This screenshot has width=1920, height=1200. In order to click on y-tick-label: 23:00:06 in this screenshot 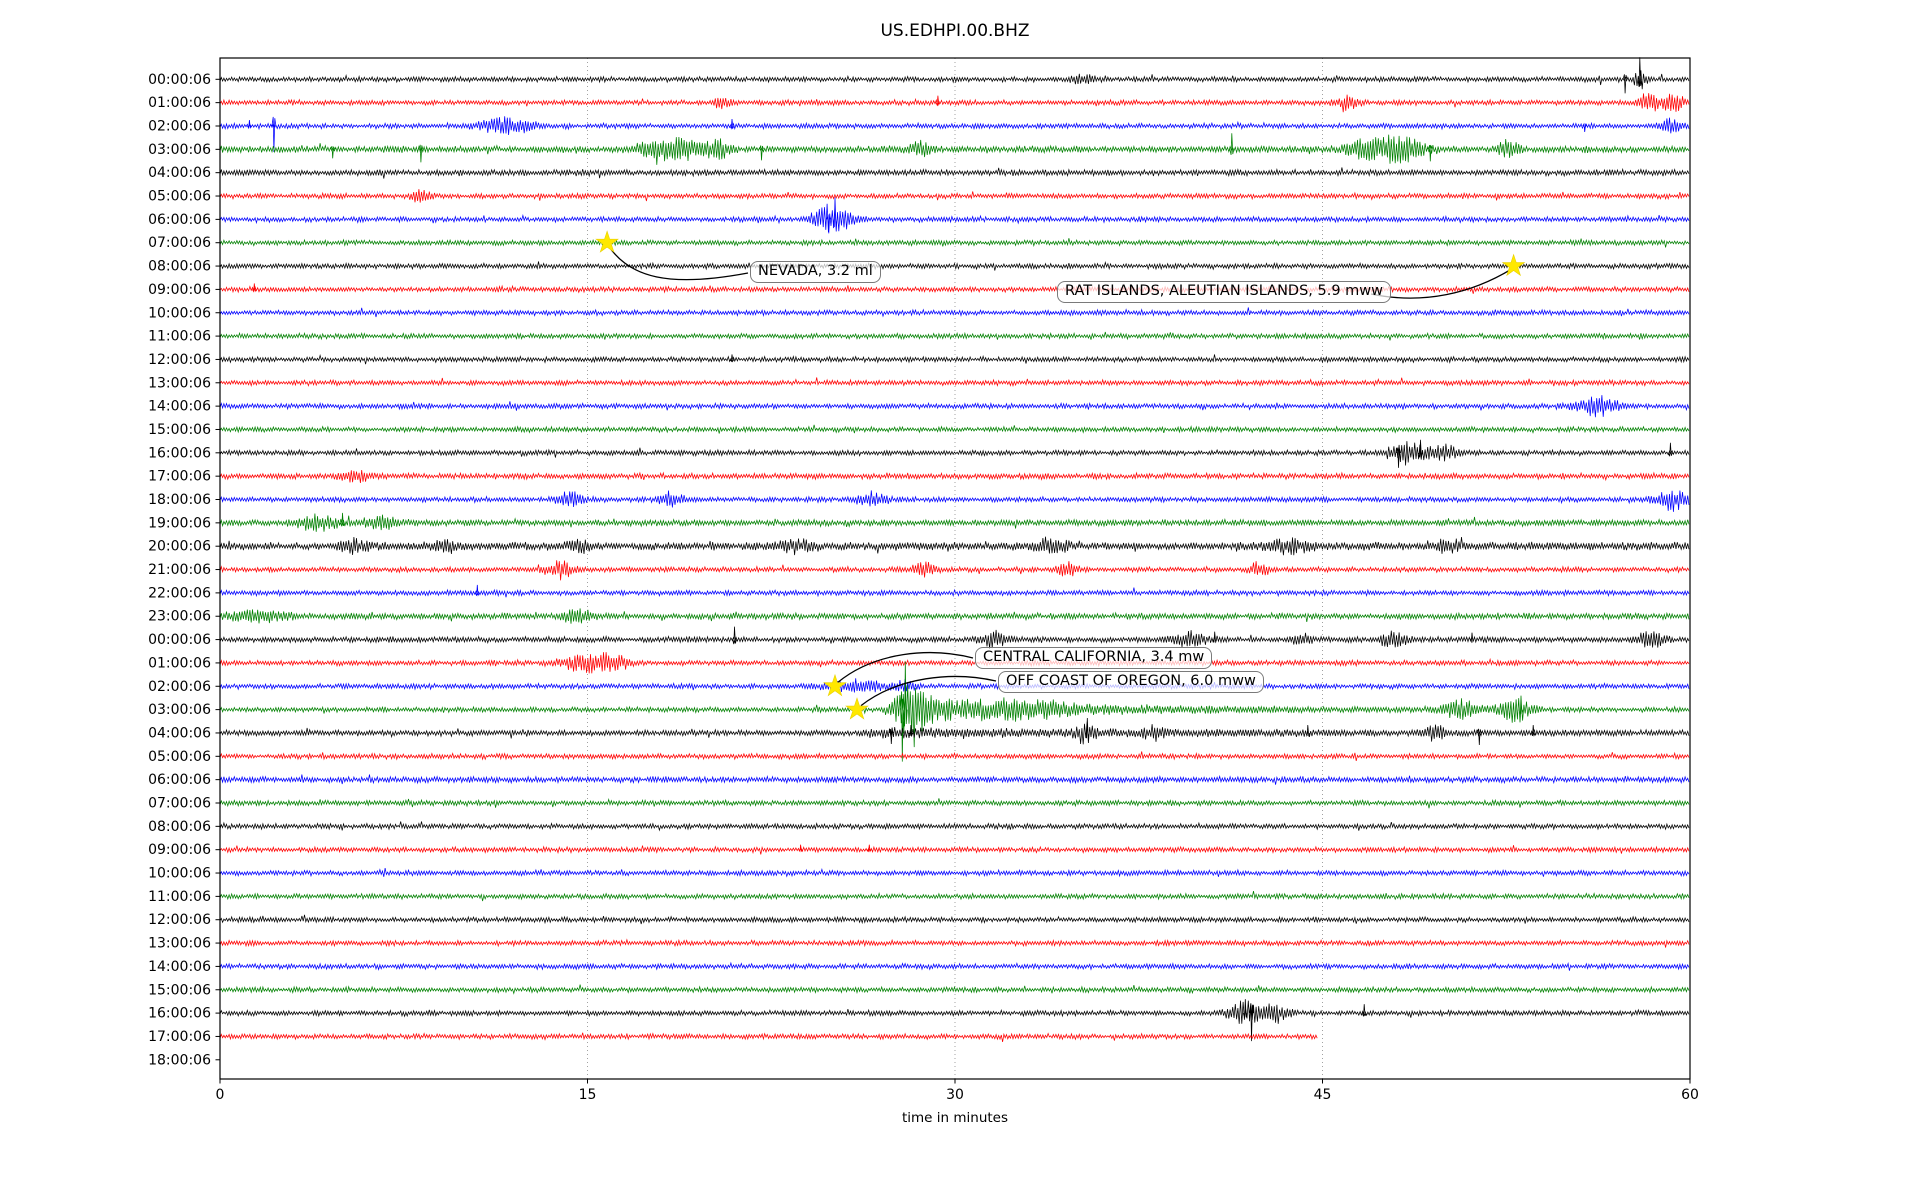, I will do `click(179, 617)`.